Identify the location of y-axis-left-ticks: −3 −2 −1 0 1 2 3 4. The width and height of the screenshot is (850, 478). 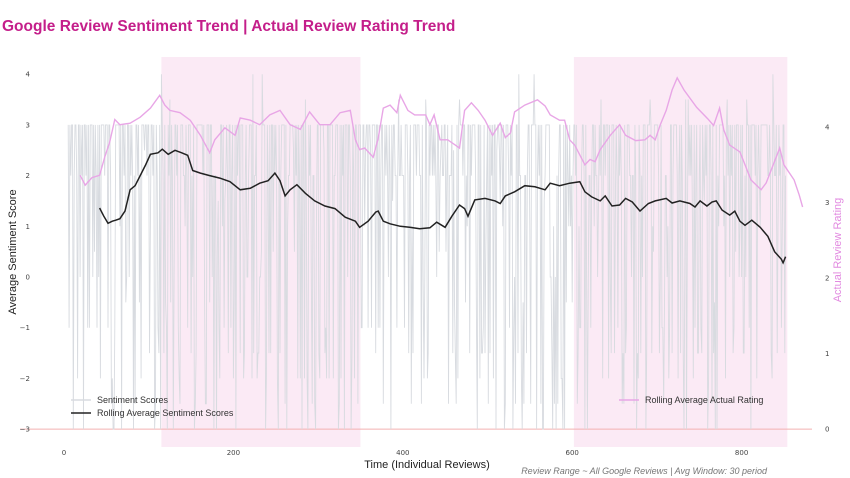
(25, 252).